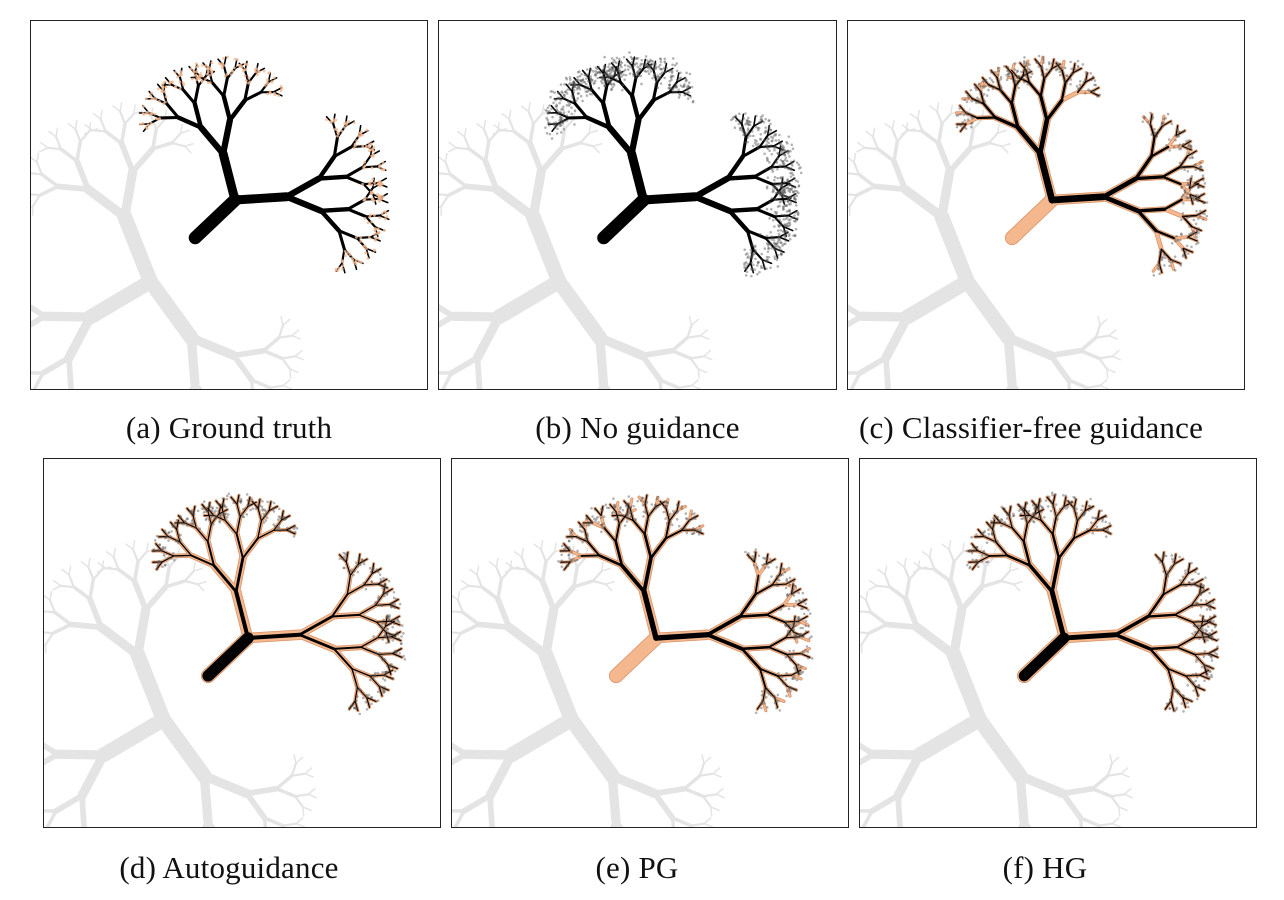  What do you see at coordinates (1040, 659) in the screenshot?
I see `tree-plot-hg` at bounding box center [1040, 659].